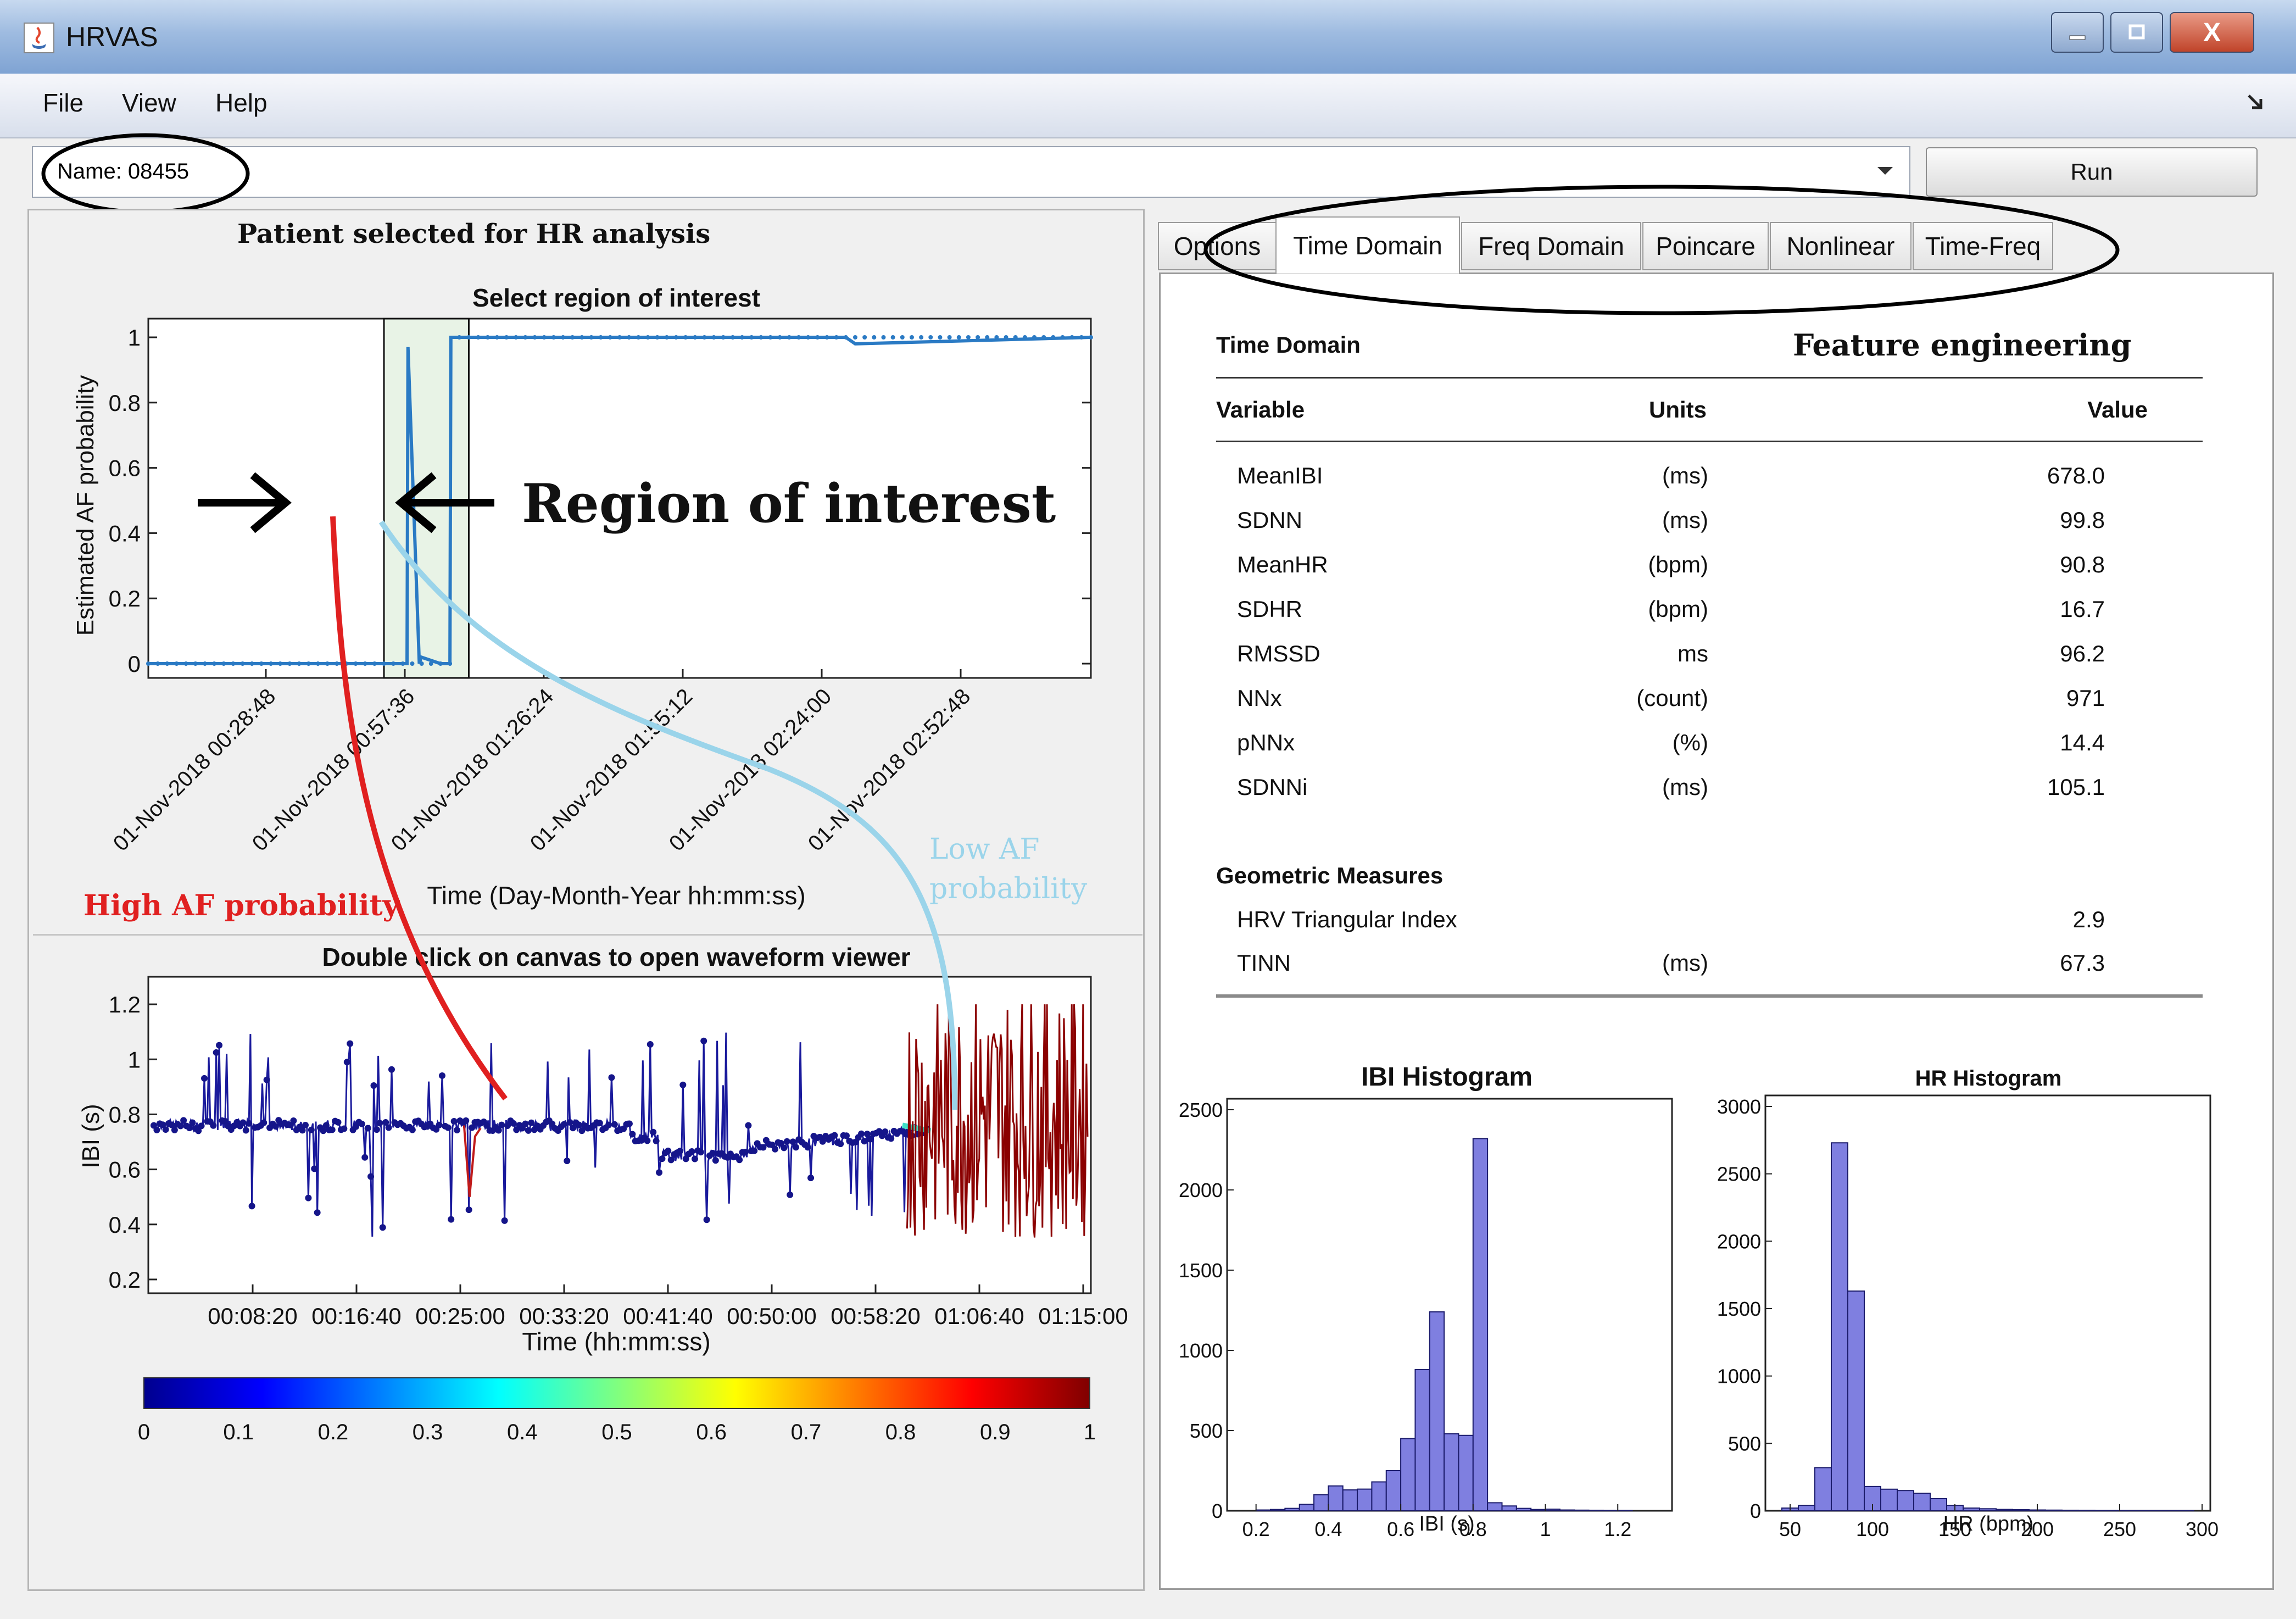  Describe the element at coordinates (1256, 1529) in the screenshot. I see `hist-x-tick-label: 0.2` at that location.